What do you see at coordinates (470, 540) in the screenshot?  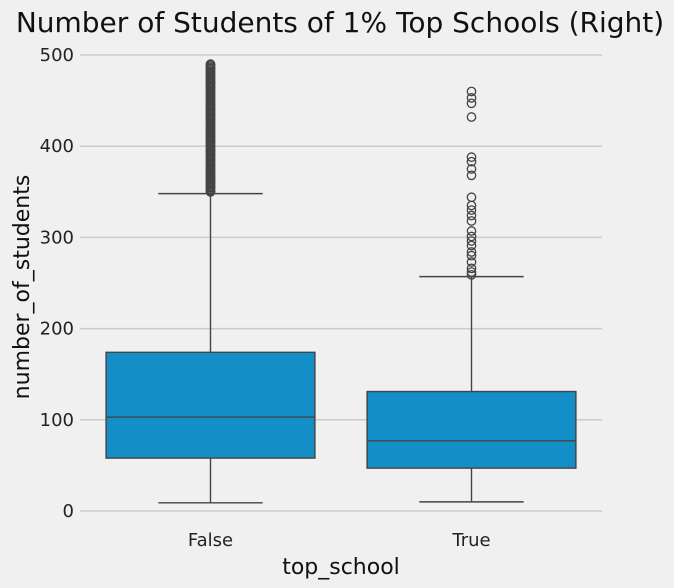 I see `x-tick-true: True` at bounding box center [470, 540].